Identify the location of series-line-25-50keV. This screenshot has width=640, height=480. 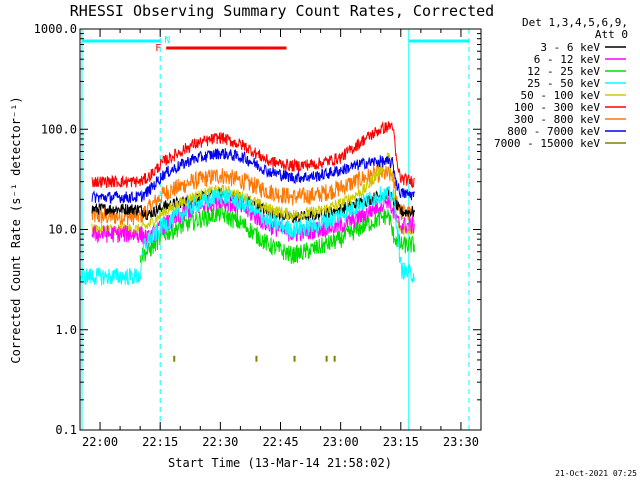
(247, 236).